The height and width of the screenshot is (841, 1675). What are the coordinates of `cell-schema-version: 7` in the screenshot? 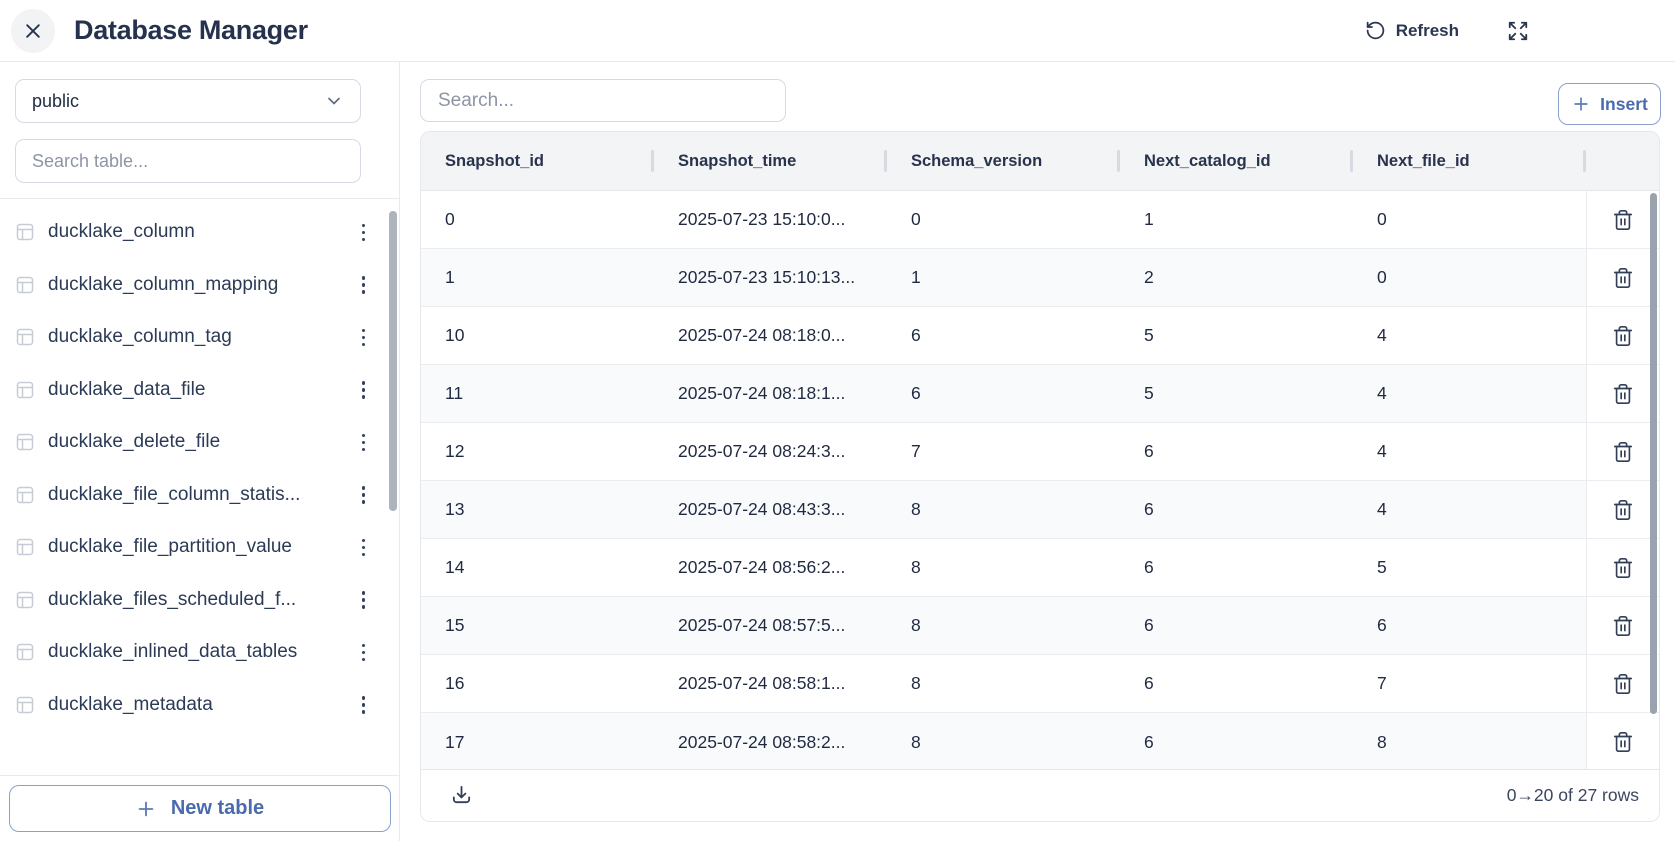 It's located at (916, 451).